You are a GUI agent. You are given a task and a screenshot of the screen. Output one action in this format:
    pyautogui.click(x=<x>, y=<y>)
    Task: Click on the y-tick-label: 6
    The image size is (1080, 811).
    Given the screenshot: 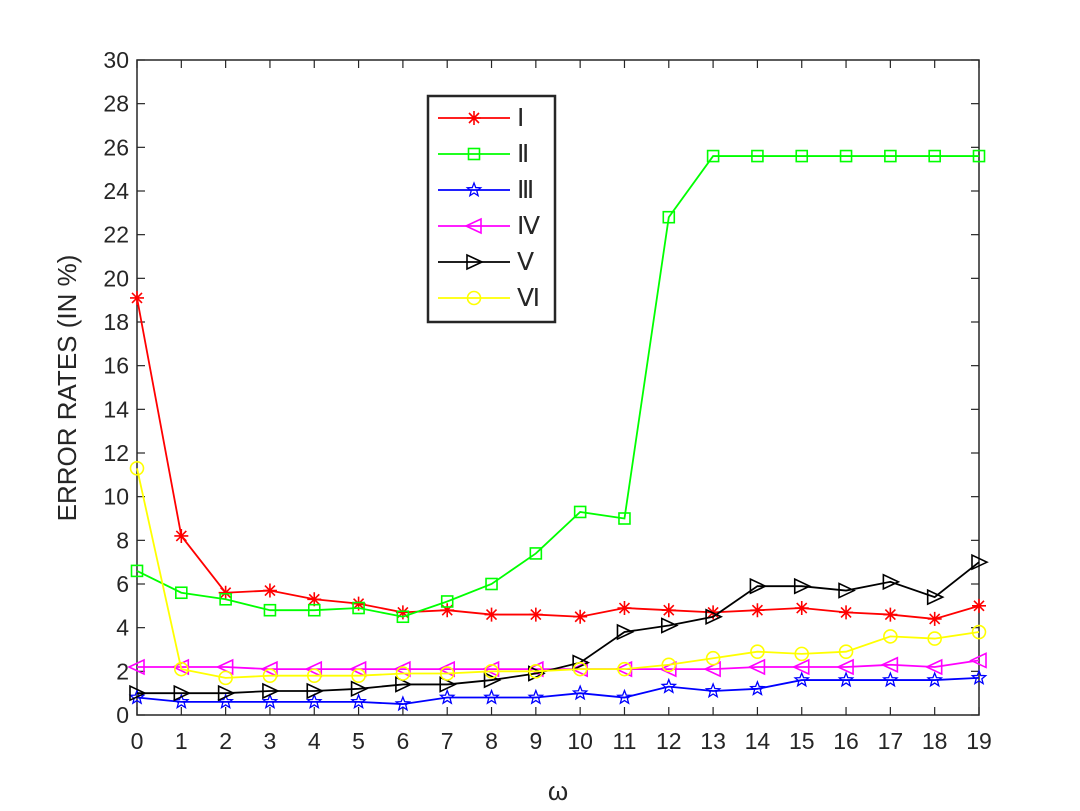 What is the action you would take?
    pyautogui.click(x=122, y=584)
    